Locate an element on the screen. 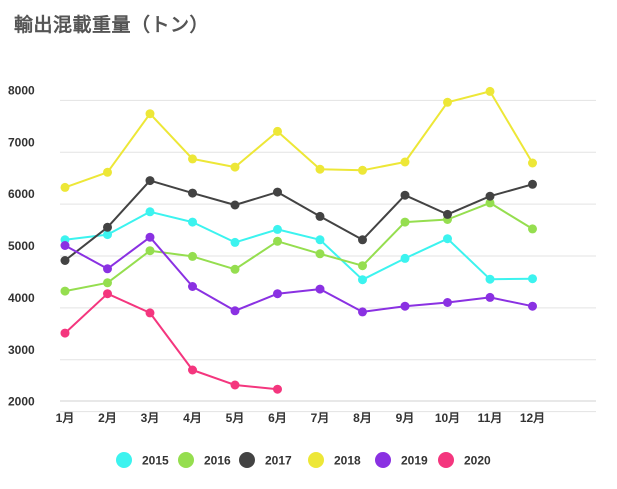  data-point-2016-2月 is located at coordinates (107, 283).